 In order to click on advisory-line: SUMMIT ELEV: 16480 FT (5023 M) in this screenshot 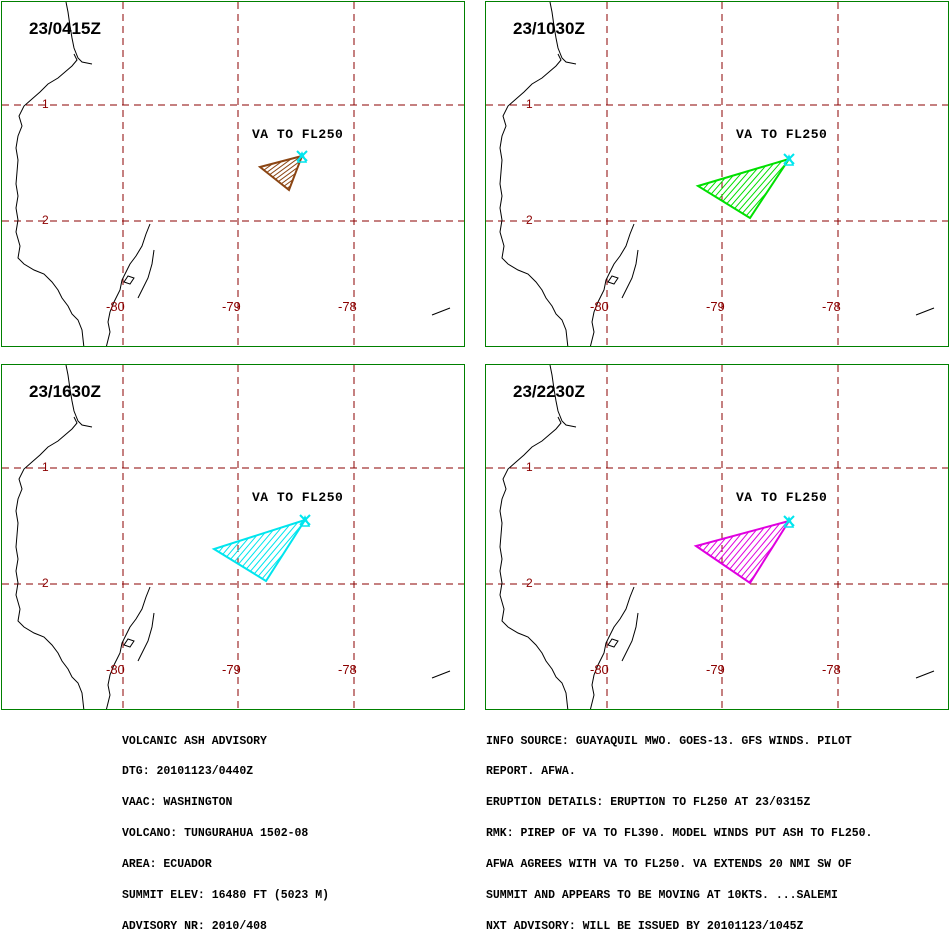, I will do `click(226, 896)`.